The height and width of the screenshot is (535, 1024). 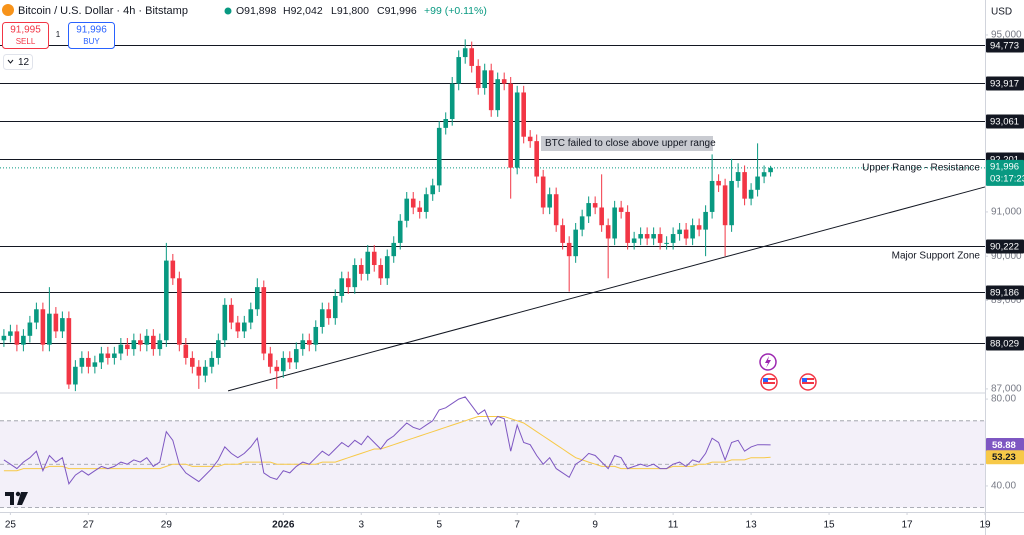 I want to click on x-tick-label: 19, so click(x=985, y=525).